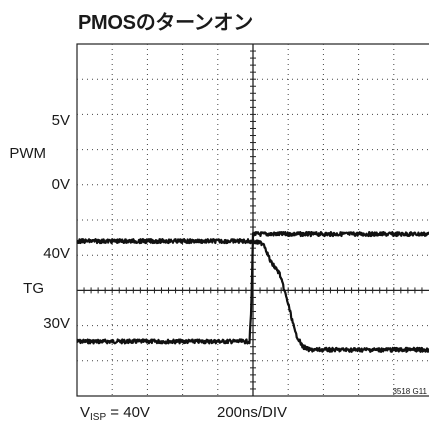 This screenshot has height=427, width=429. What do you see at coordinates (33, 288) in the screenshot?
I see `tg-channel-label: TG` at bounding box center [33, 288].